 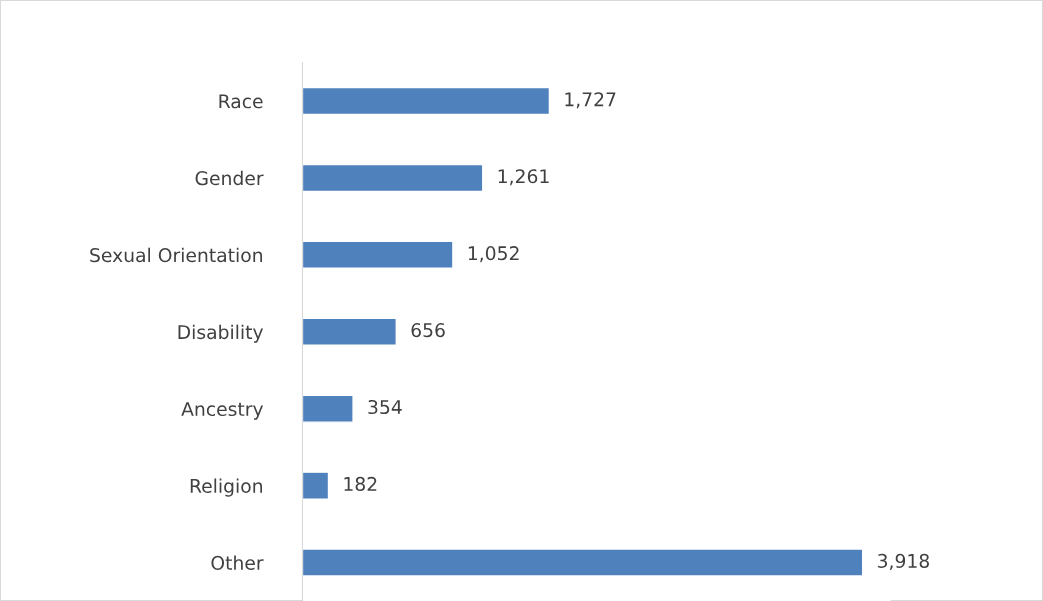 What do you see at coordinates (523, 177) in the screenshot?
I see `data-label: 1,261` at bounding box center [523, 177].